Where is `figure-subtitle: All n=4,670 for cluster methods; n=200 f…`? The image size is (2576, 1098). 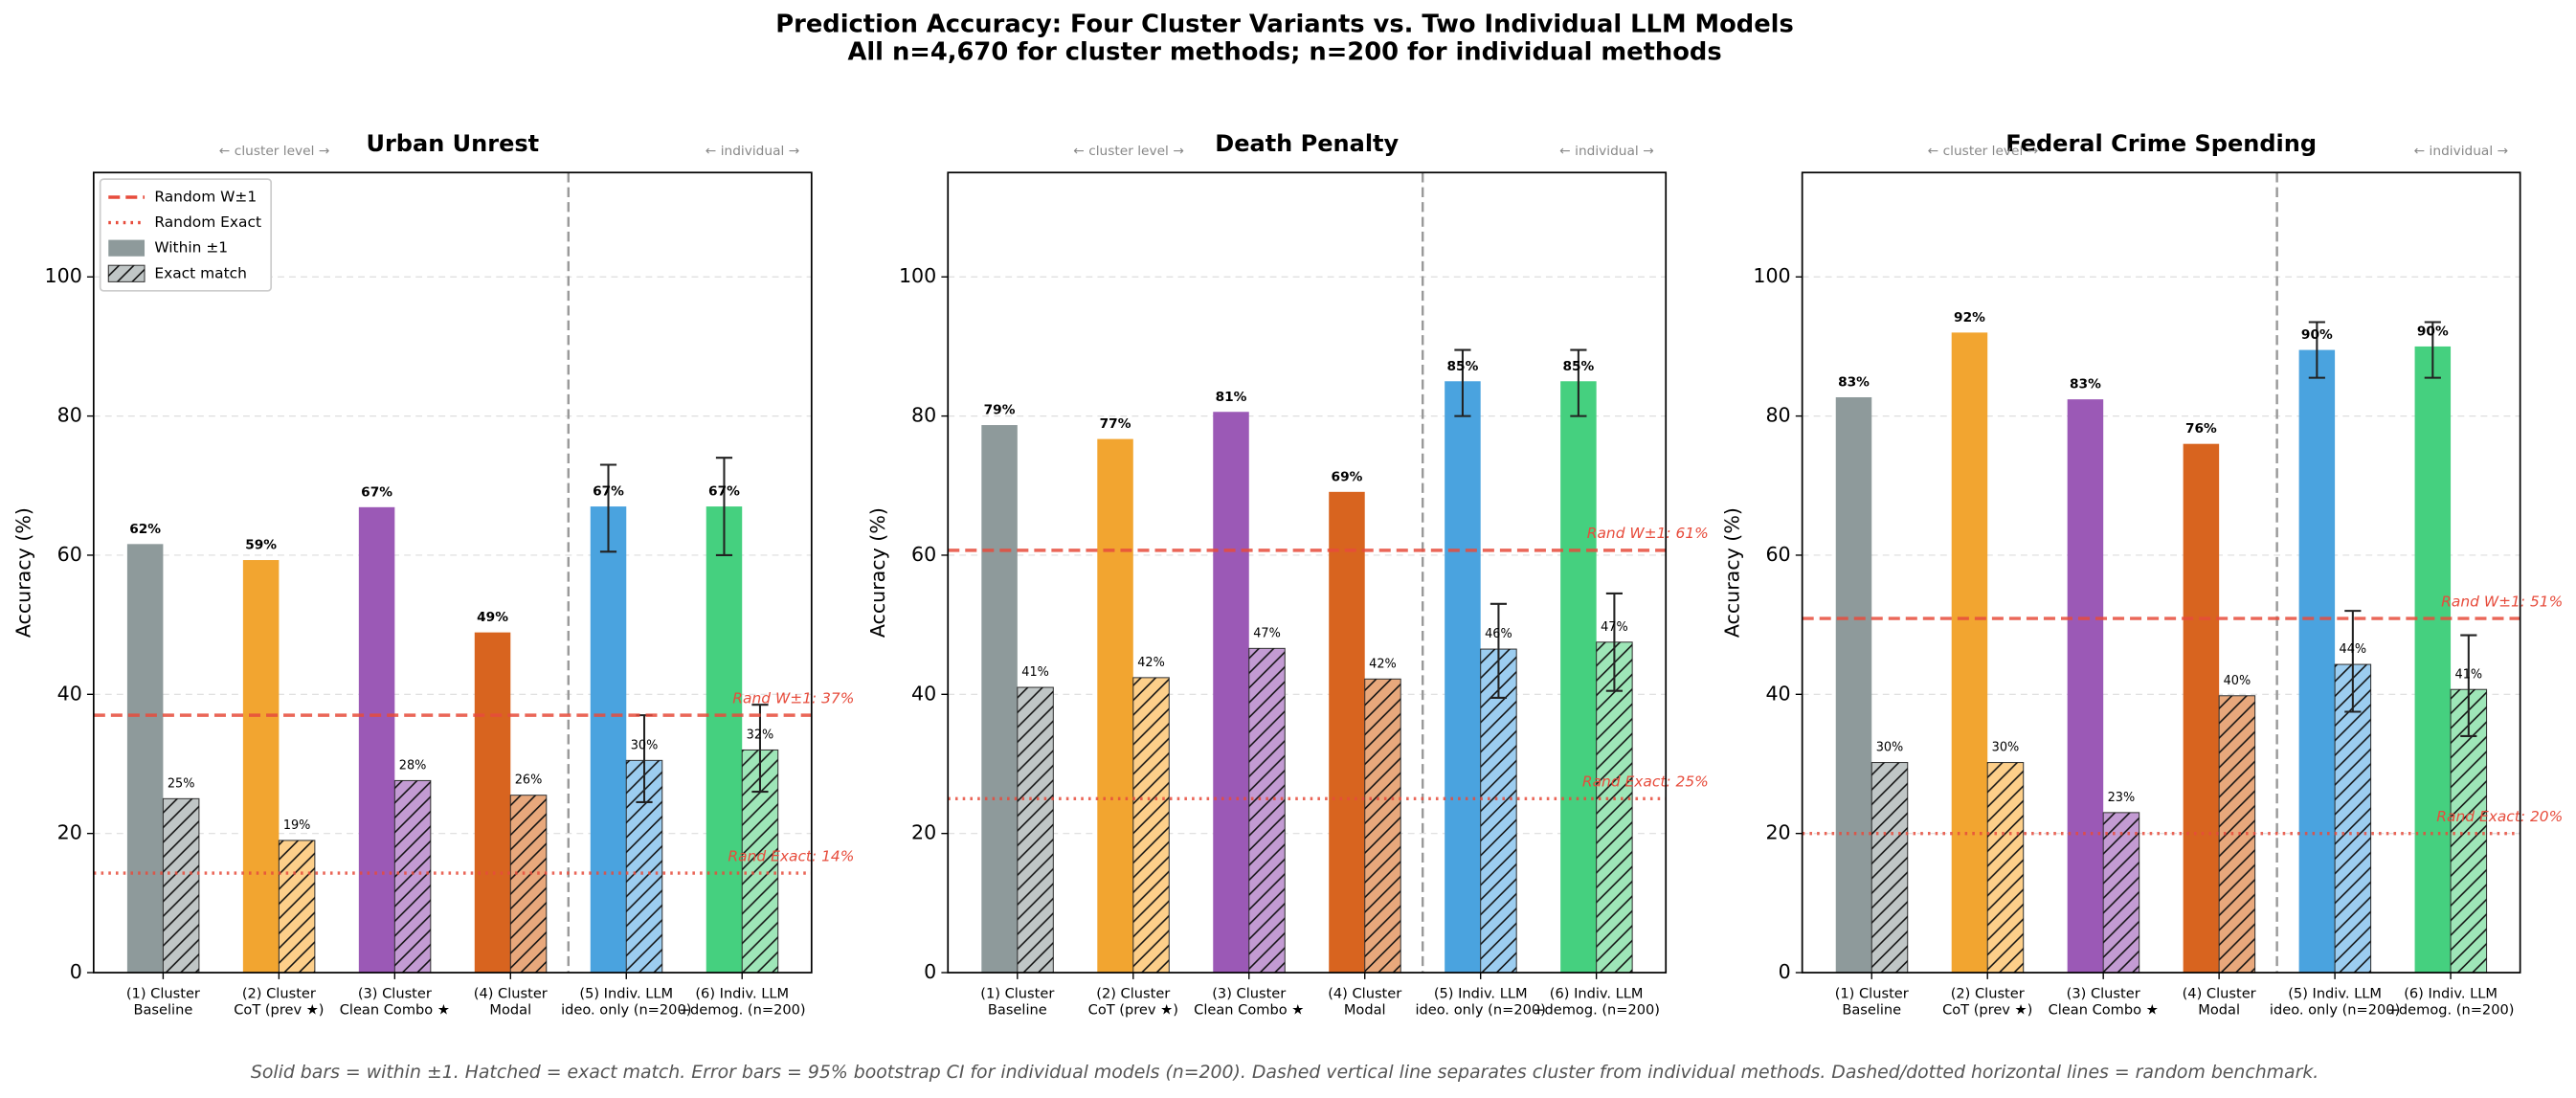 figure-subtitle: All n=4,670 for cluster methods; n=200 f… is located at coordinates (1284, 51).